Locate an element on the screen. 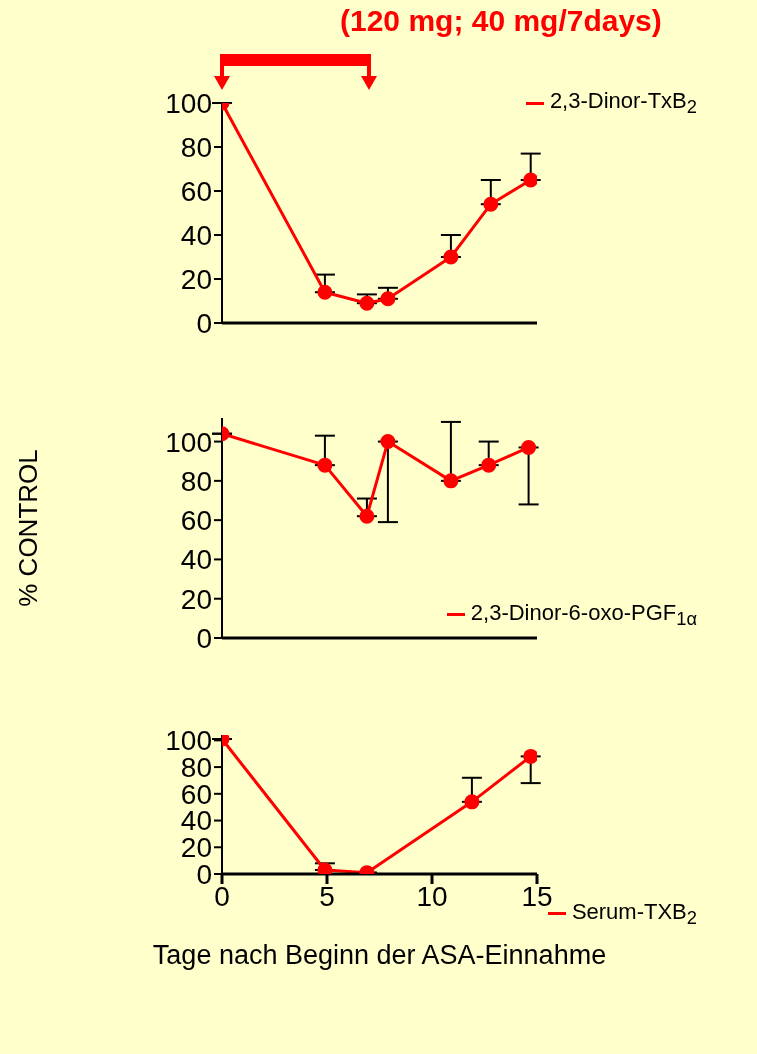 This screenshot has height=1054, width=757. x-axis-title: Tage nach Beginn der ASA-Einnahme is located at coordinates (379, 955).